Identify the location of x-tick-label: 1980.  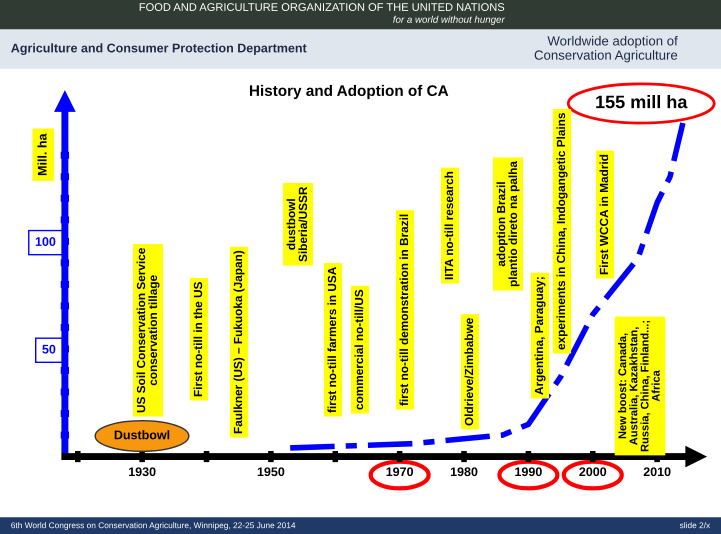
(464, 471).